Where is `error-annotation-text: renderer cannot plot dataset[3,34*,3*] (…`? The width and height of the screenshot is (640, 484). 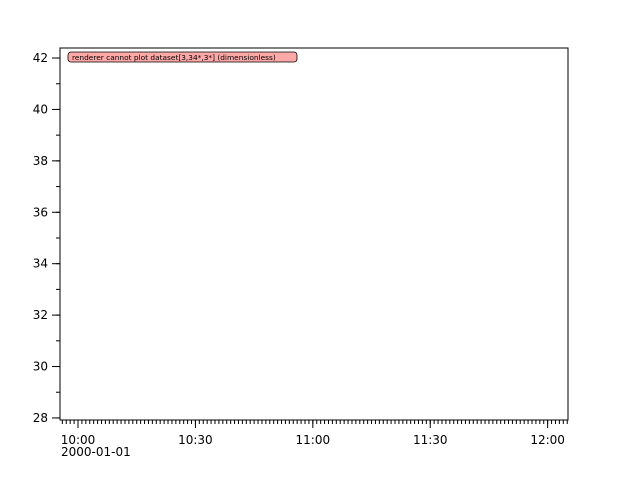 error-annotation-text: renderer cannot plot dataset[3,34*,3*] (… is located at coordinates (174, 57).